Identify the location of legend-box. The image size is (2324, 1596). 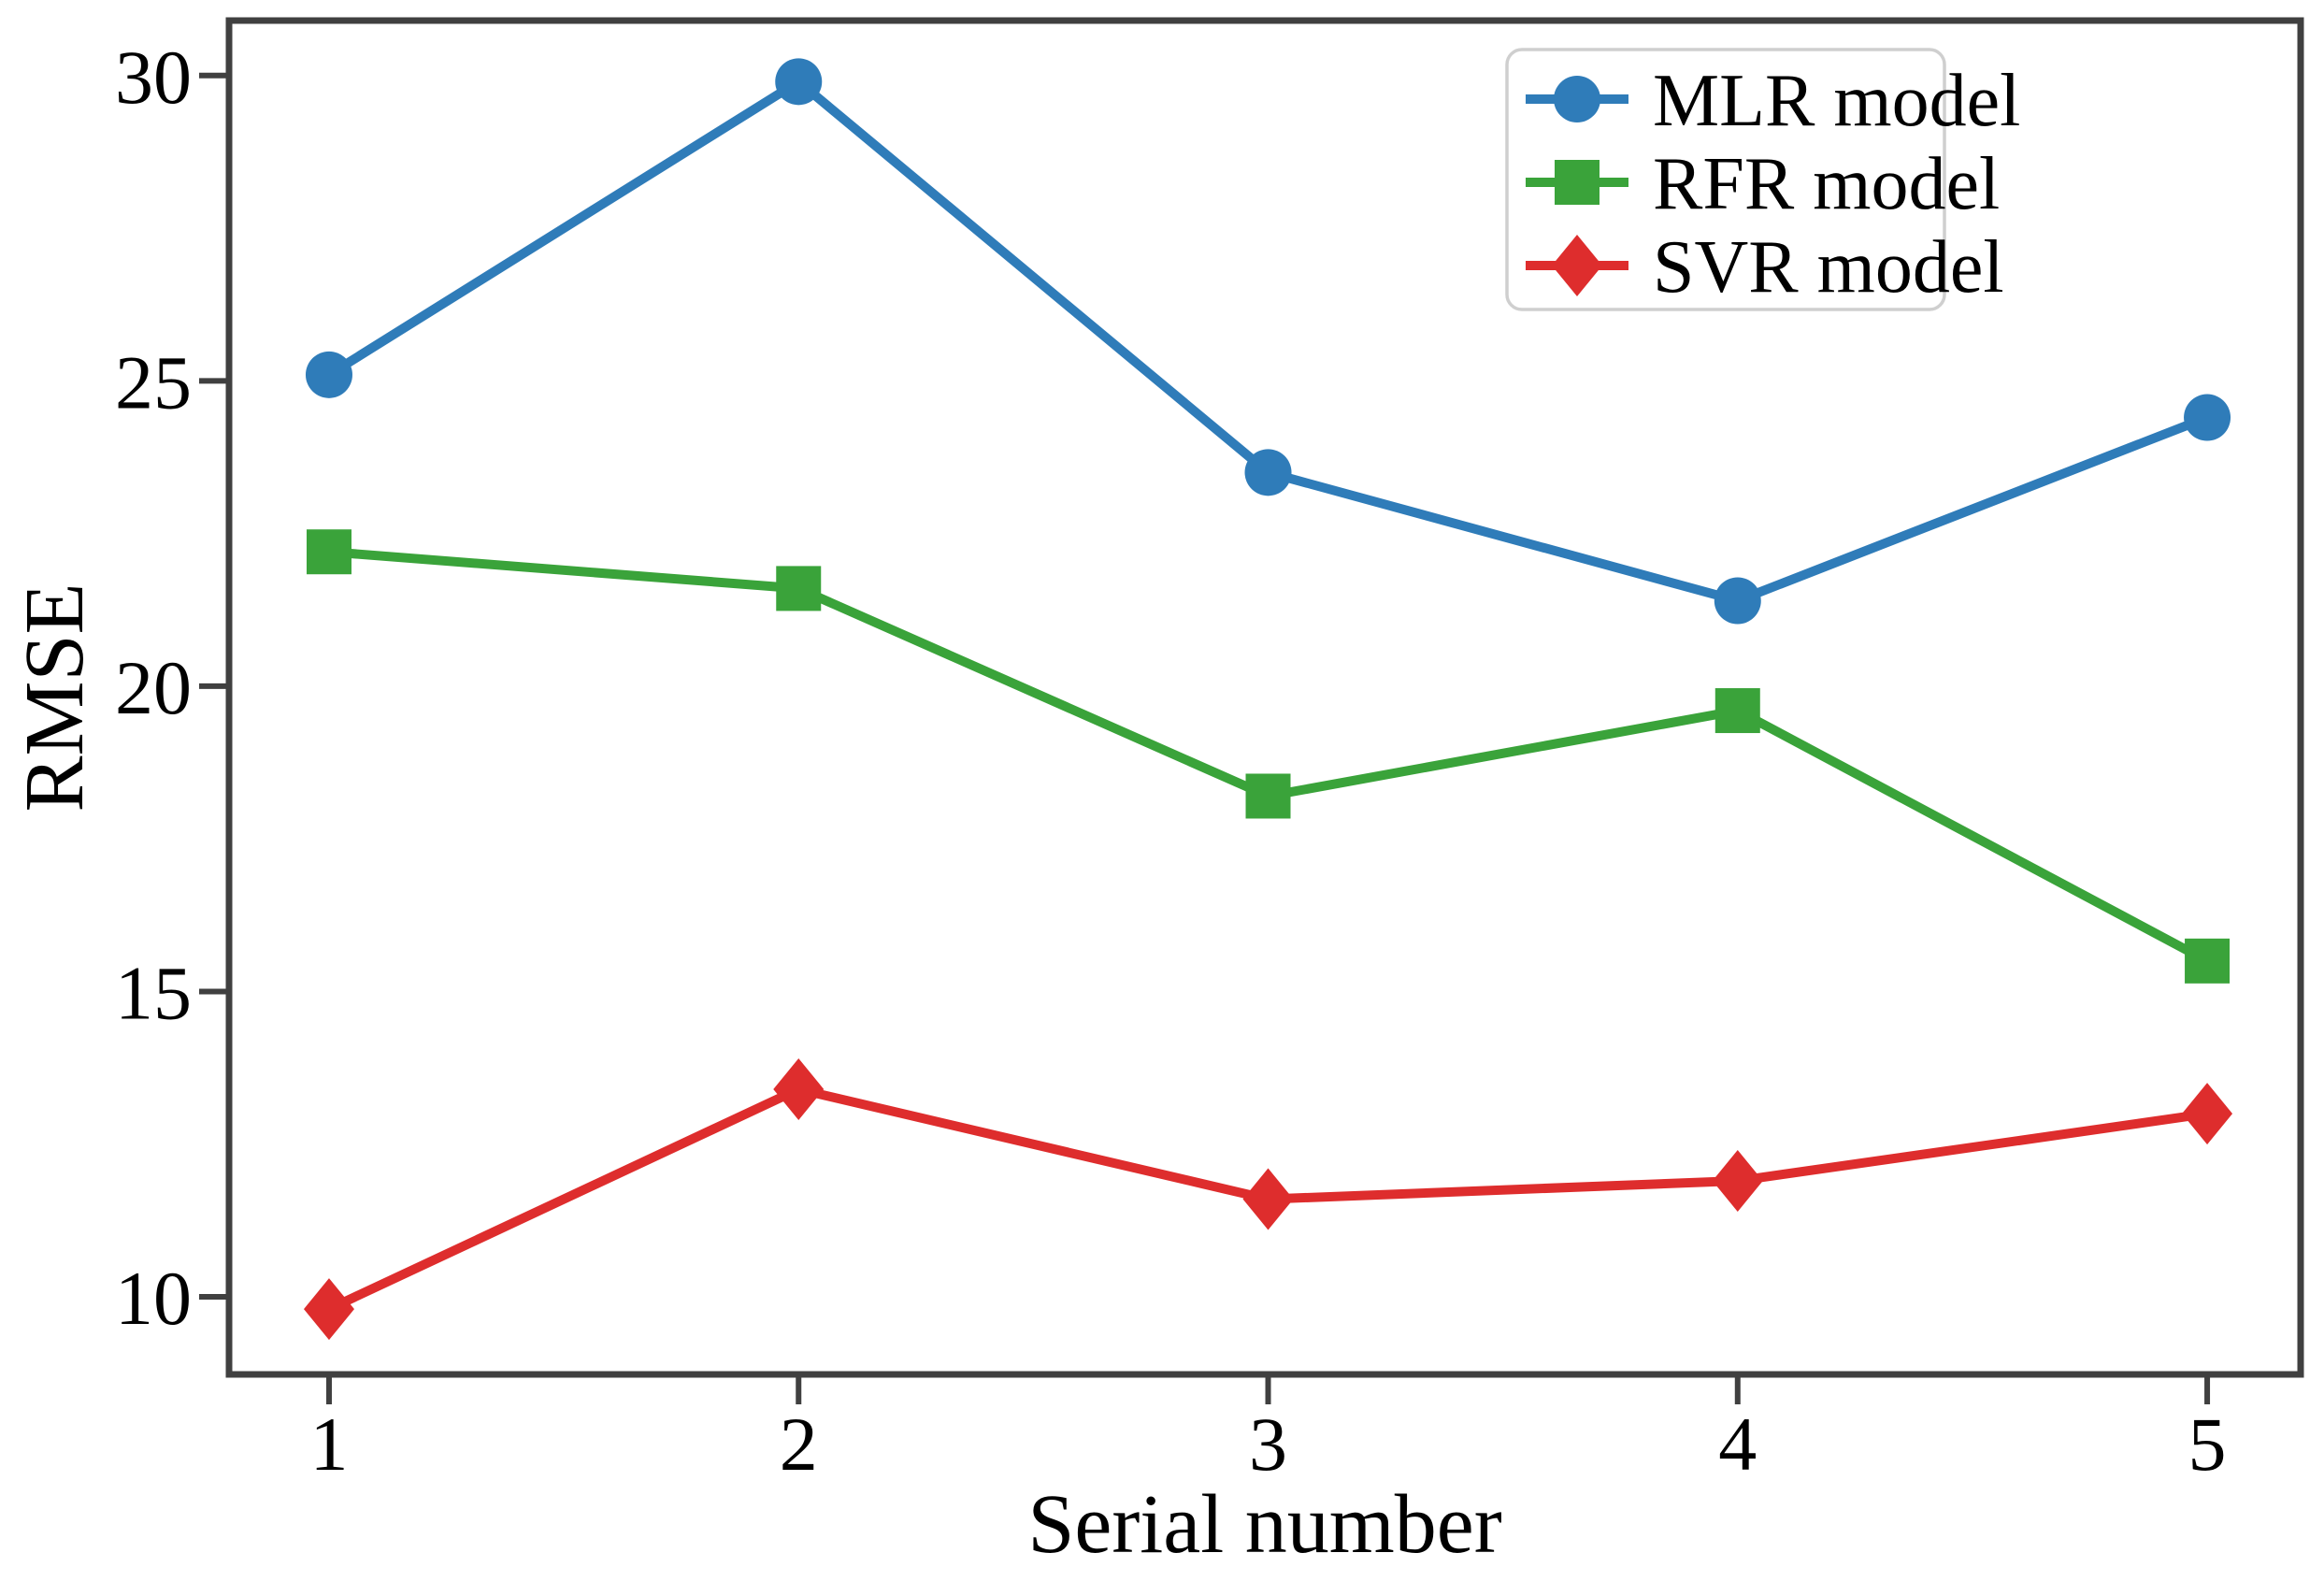
(1726, 179).